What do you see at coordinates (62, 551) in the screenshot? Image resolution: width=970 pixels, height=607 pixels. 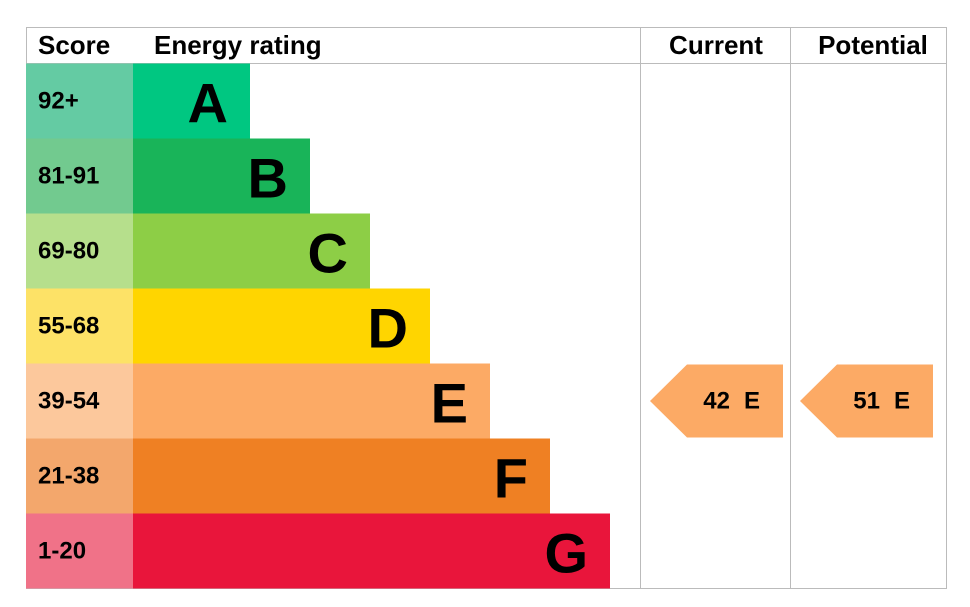 I see `score-range: 1-20` at bounding box center [62, 551].